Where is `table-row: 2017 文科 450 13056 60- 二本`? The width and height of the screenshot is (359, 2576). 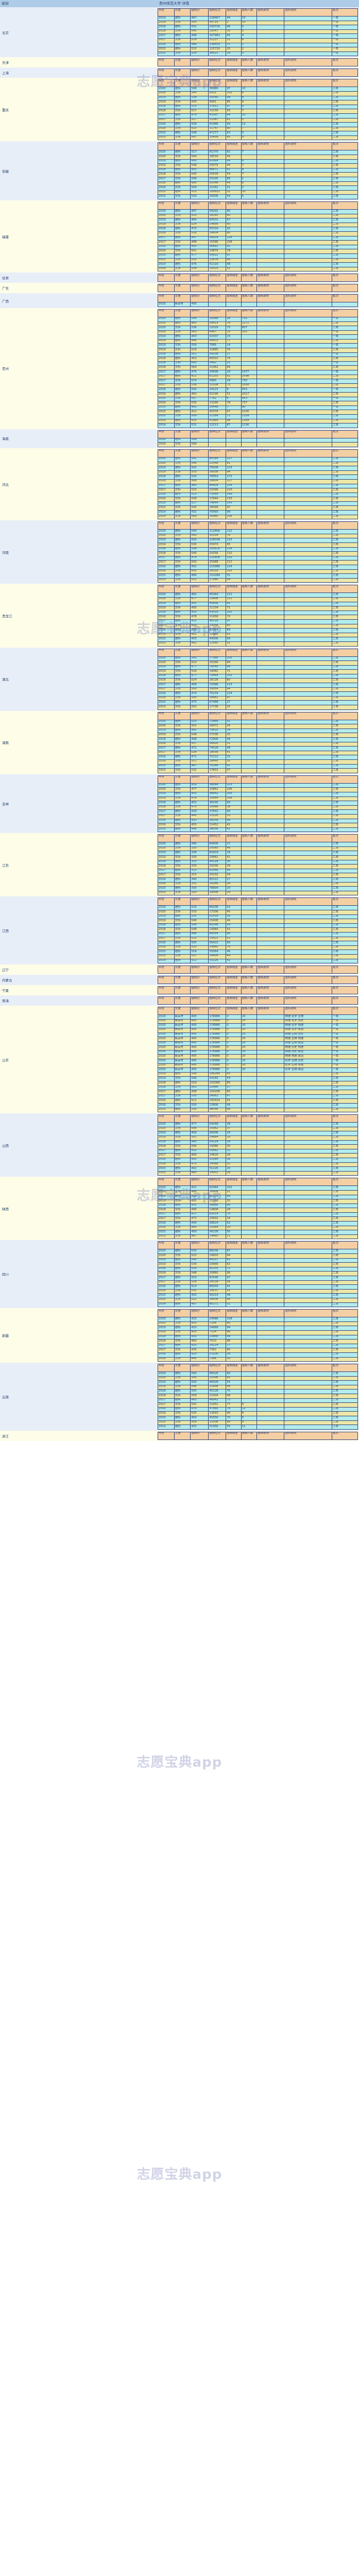 table-row: 2017 文科 450 13056 60- 二本 is located at coordinates (258, 626).